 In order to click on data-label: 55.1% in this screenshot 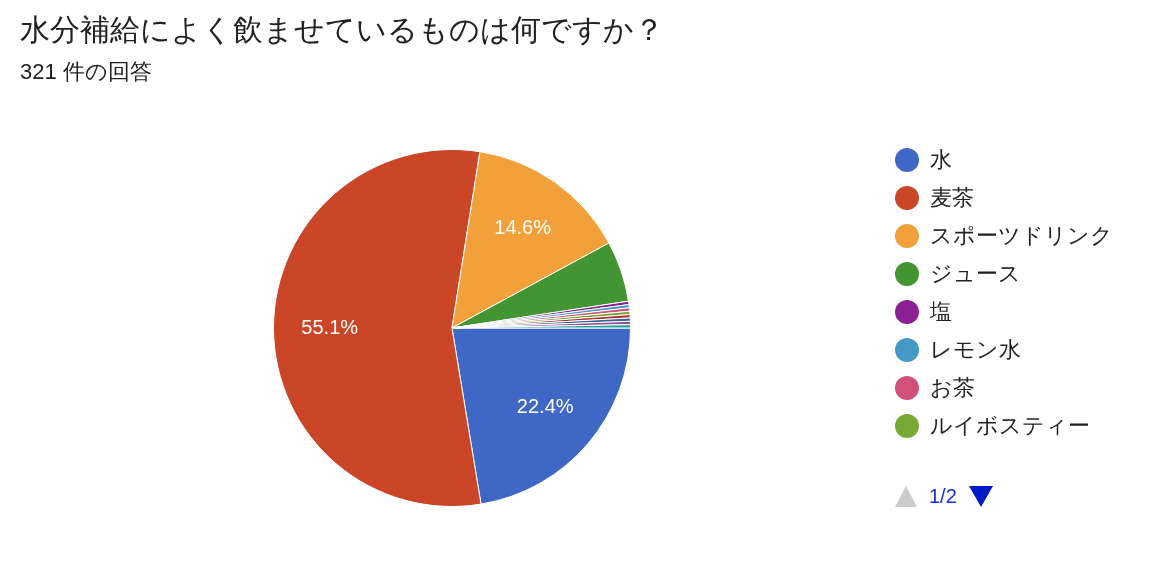, I will do `click(330, 326)`.